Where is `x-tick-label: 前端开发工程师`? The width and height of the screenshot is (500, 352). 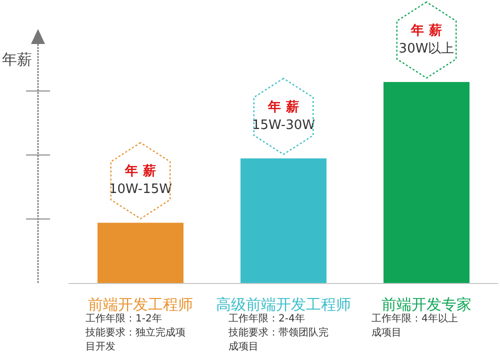 x-tick-label: 前端开发工程师 is located at coordinates (140, 305).